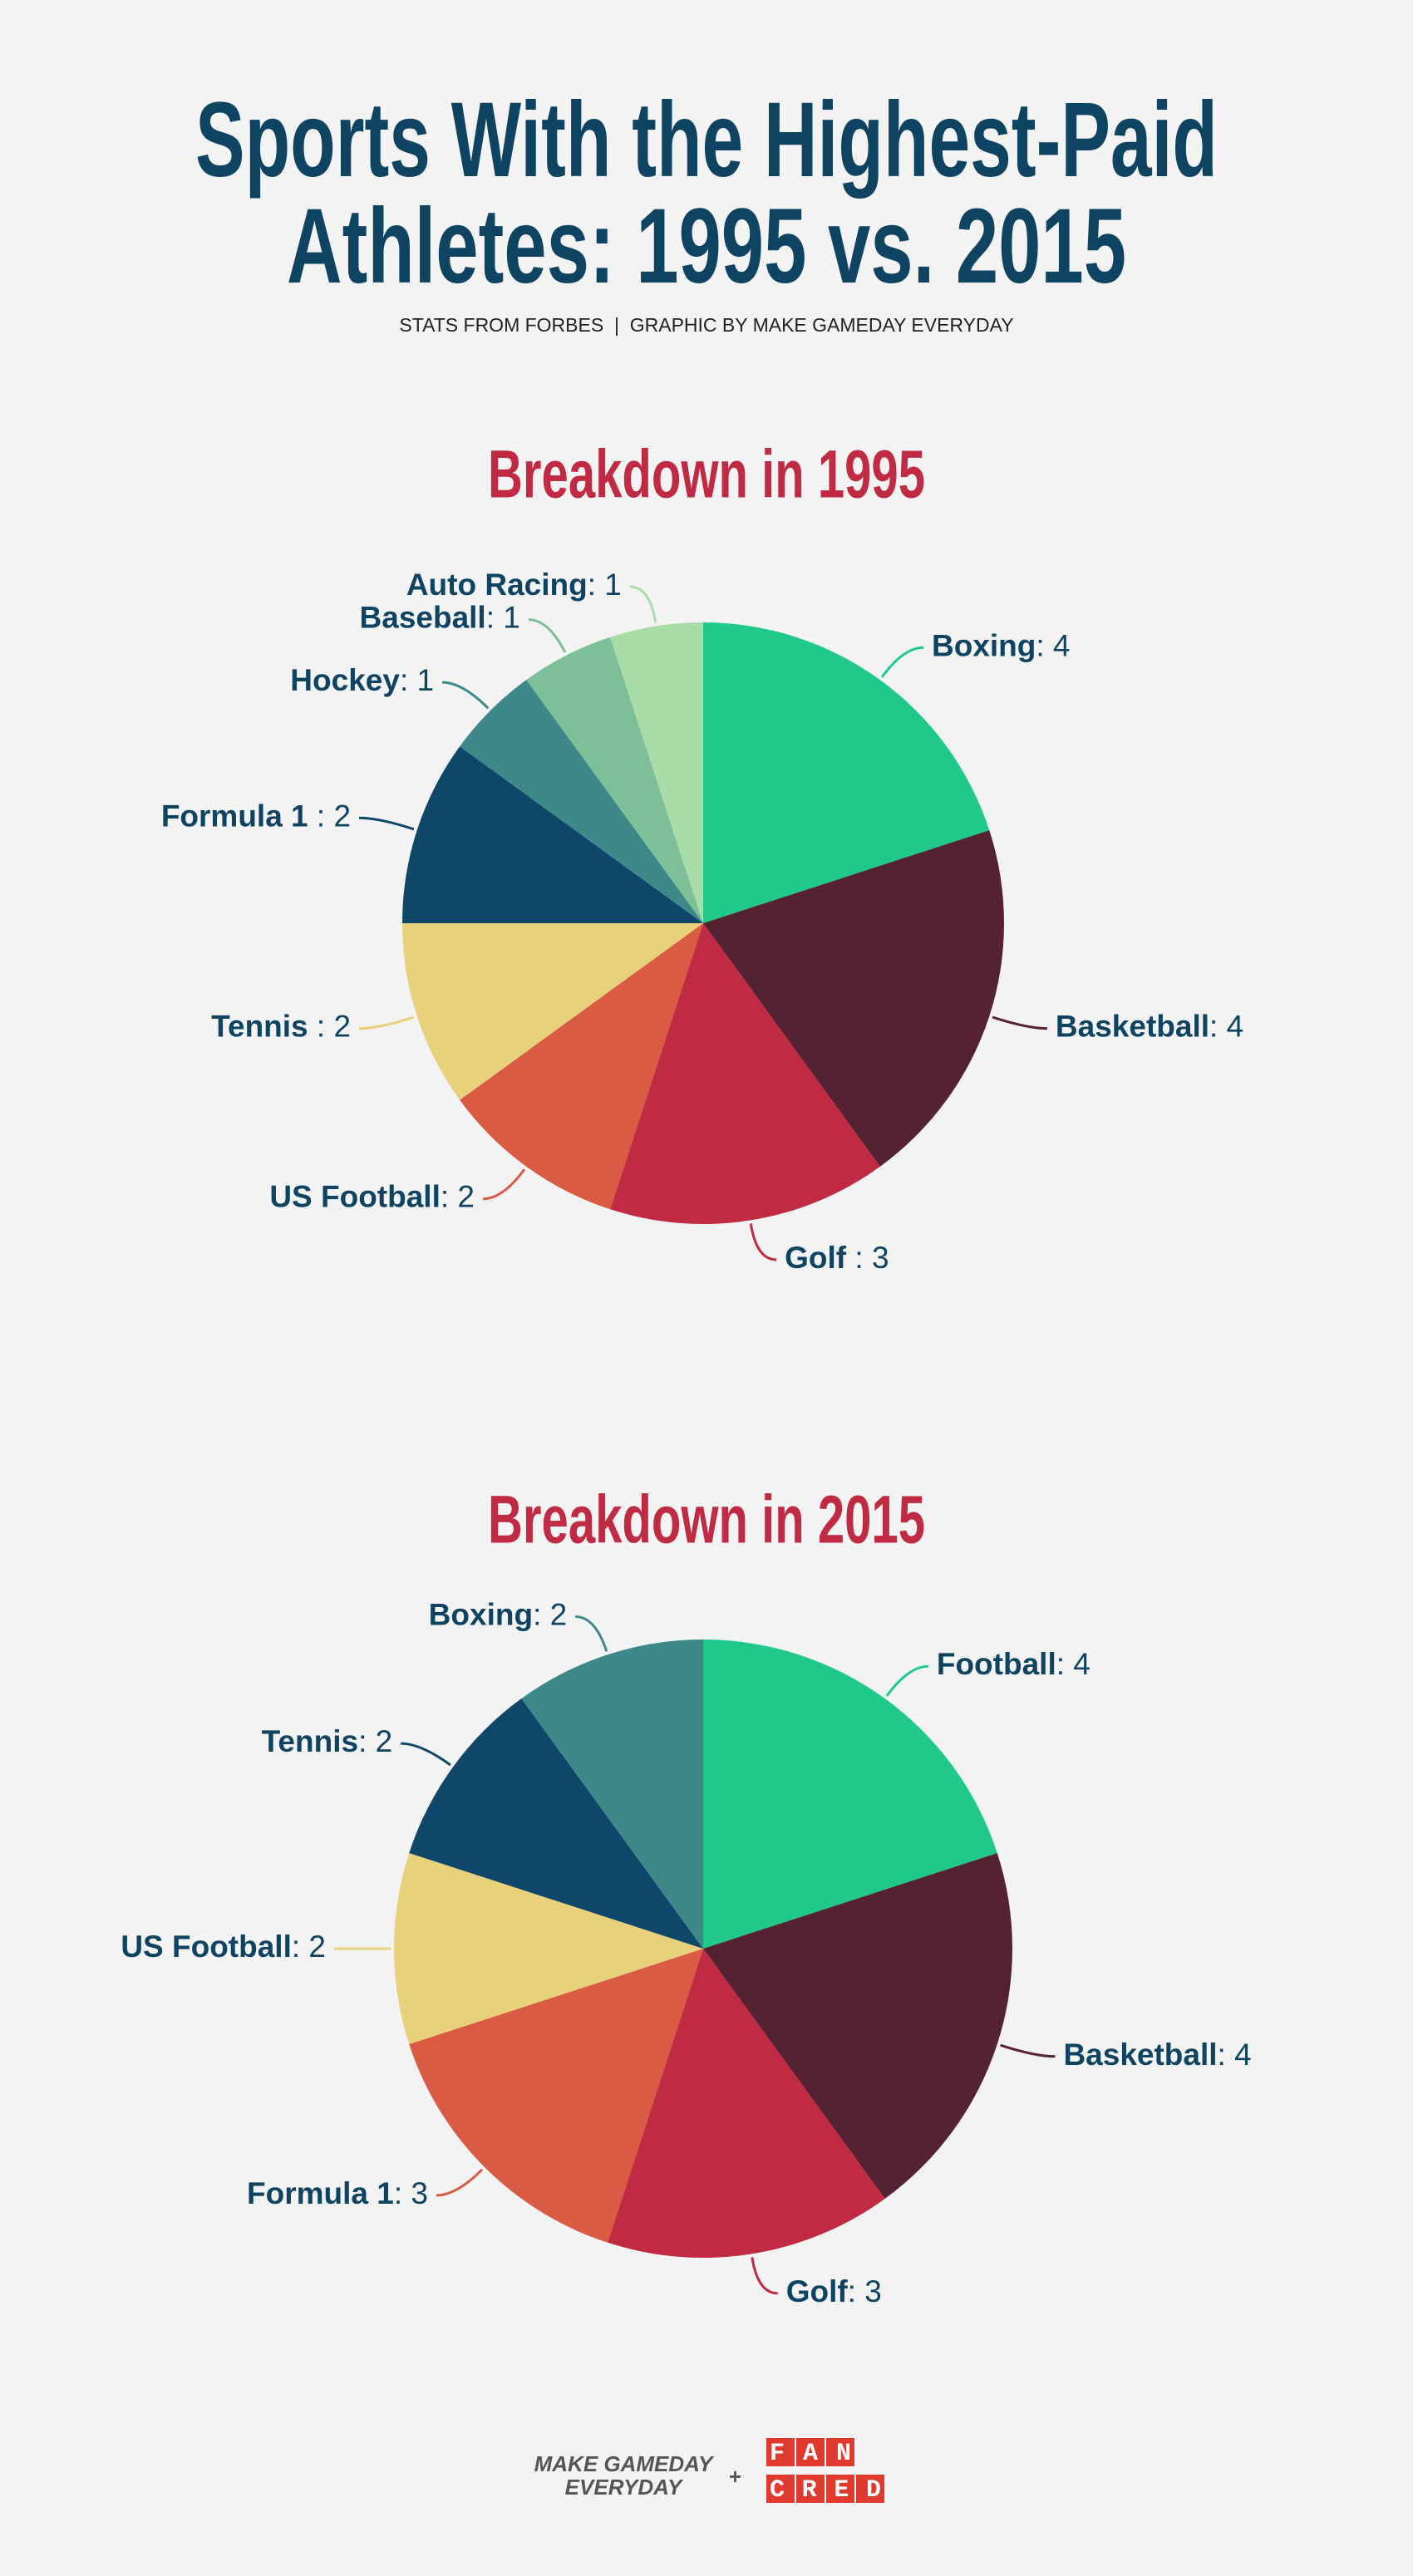 The width and height of the screenshot is (1413, 2576). I want to click on chart-title: Breakdown in 1995, so click(707, 475).